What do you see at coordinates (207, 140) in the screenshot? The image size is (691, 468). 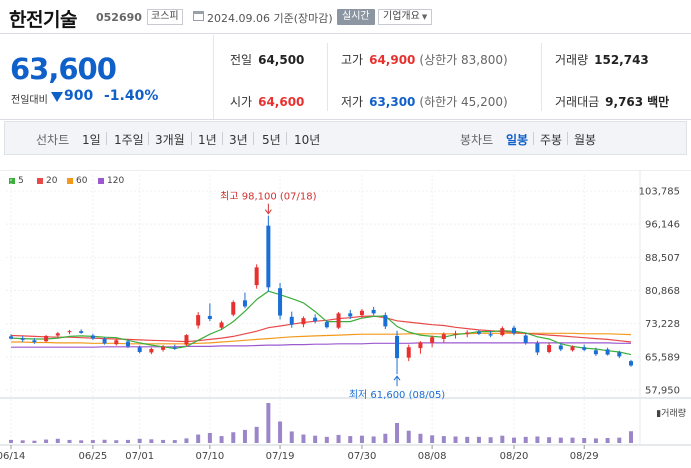 I see `tab-1year: 1년` at bounding box center [207, 140].